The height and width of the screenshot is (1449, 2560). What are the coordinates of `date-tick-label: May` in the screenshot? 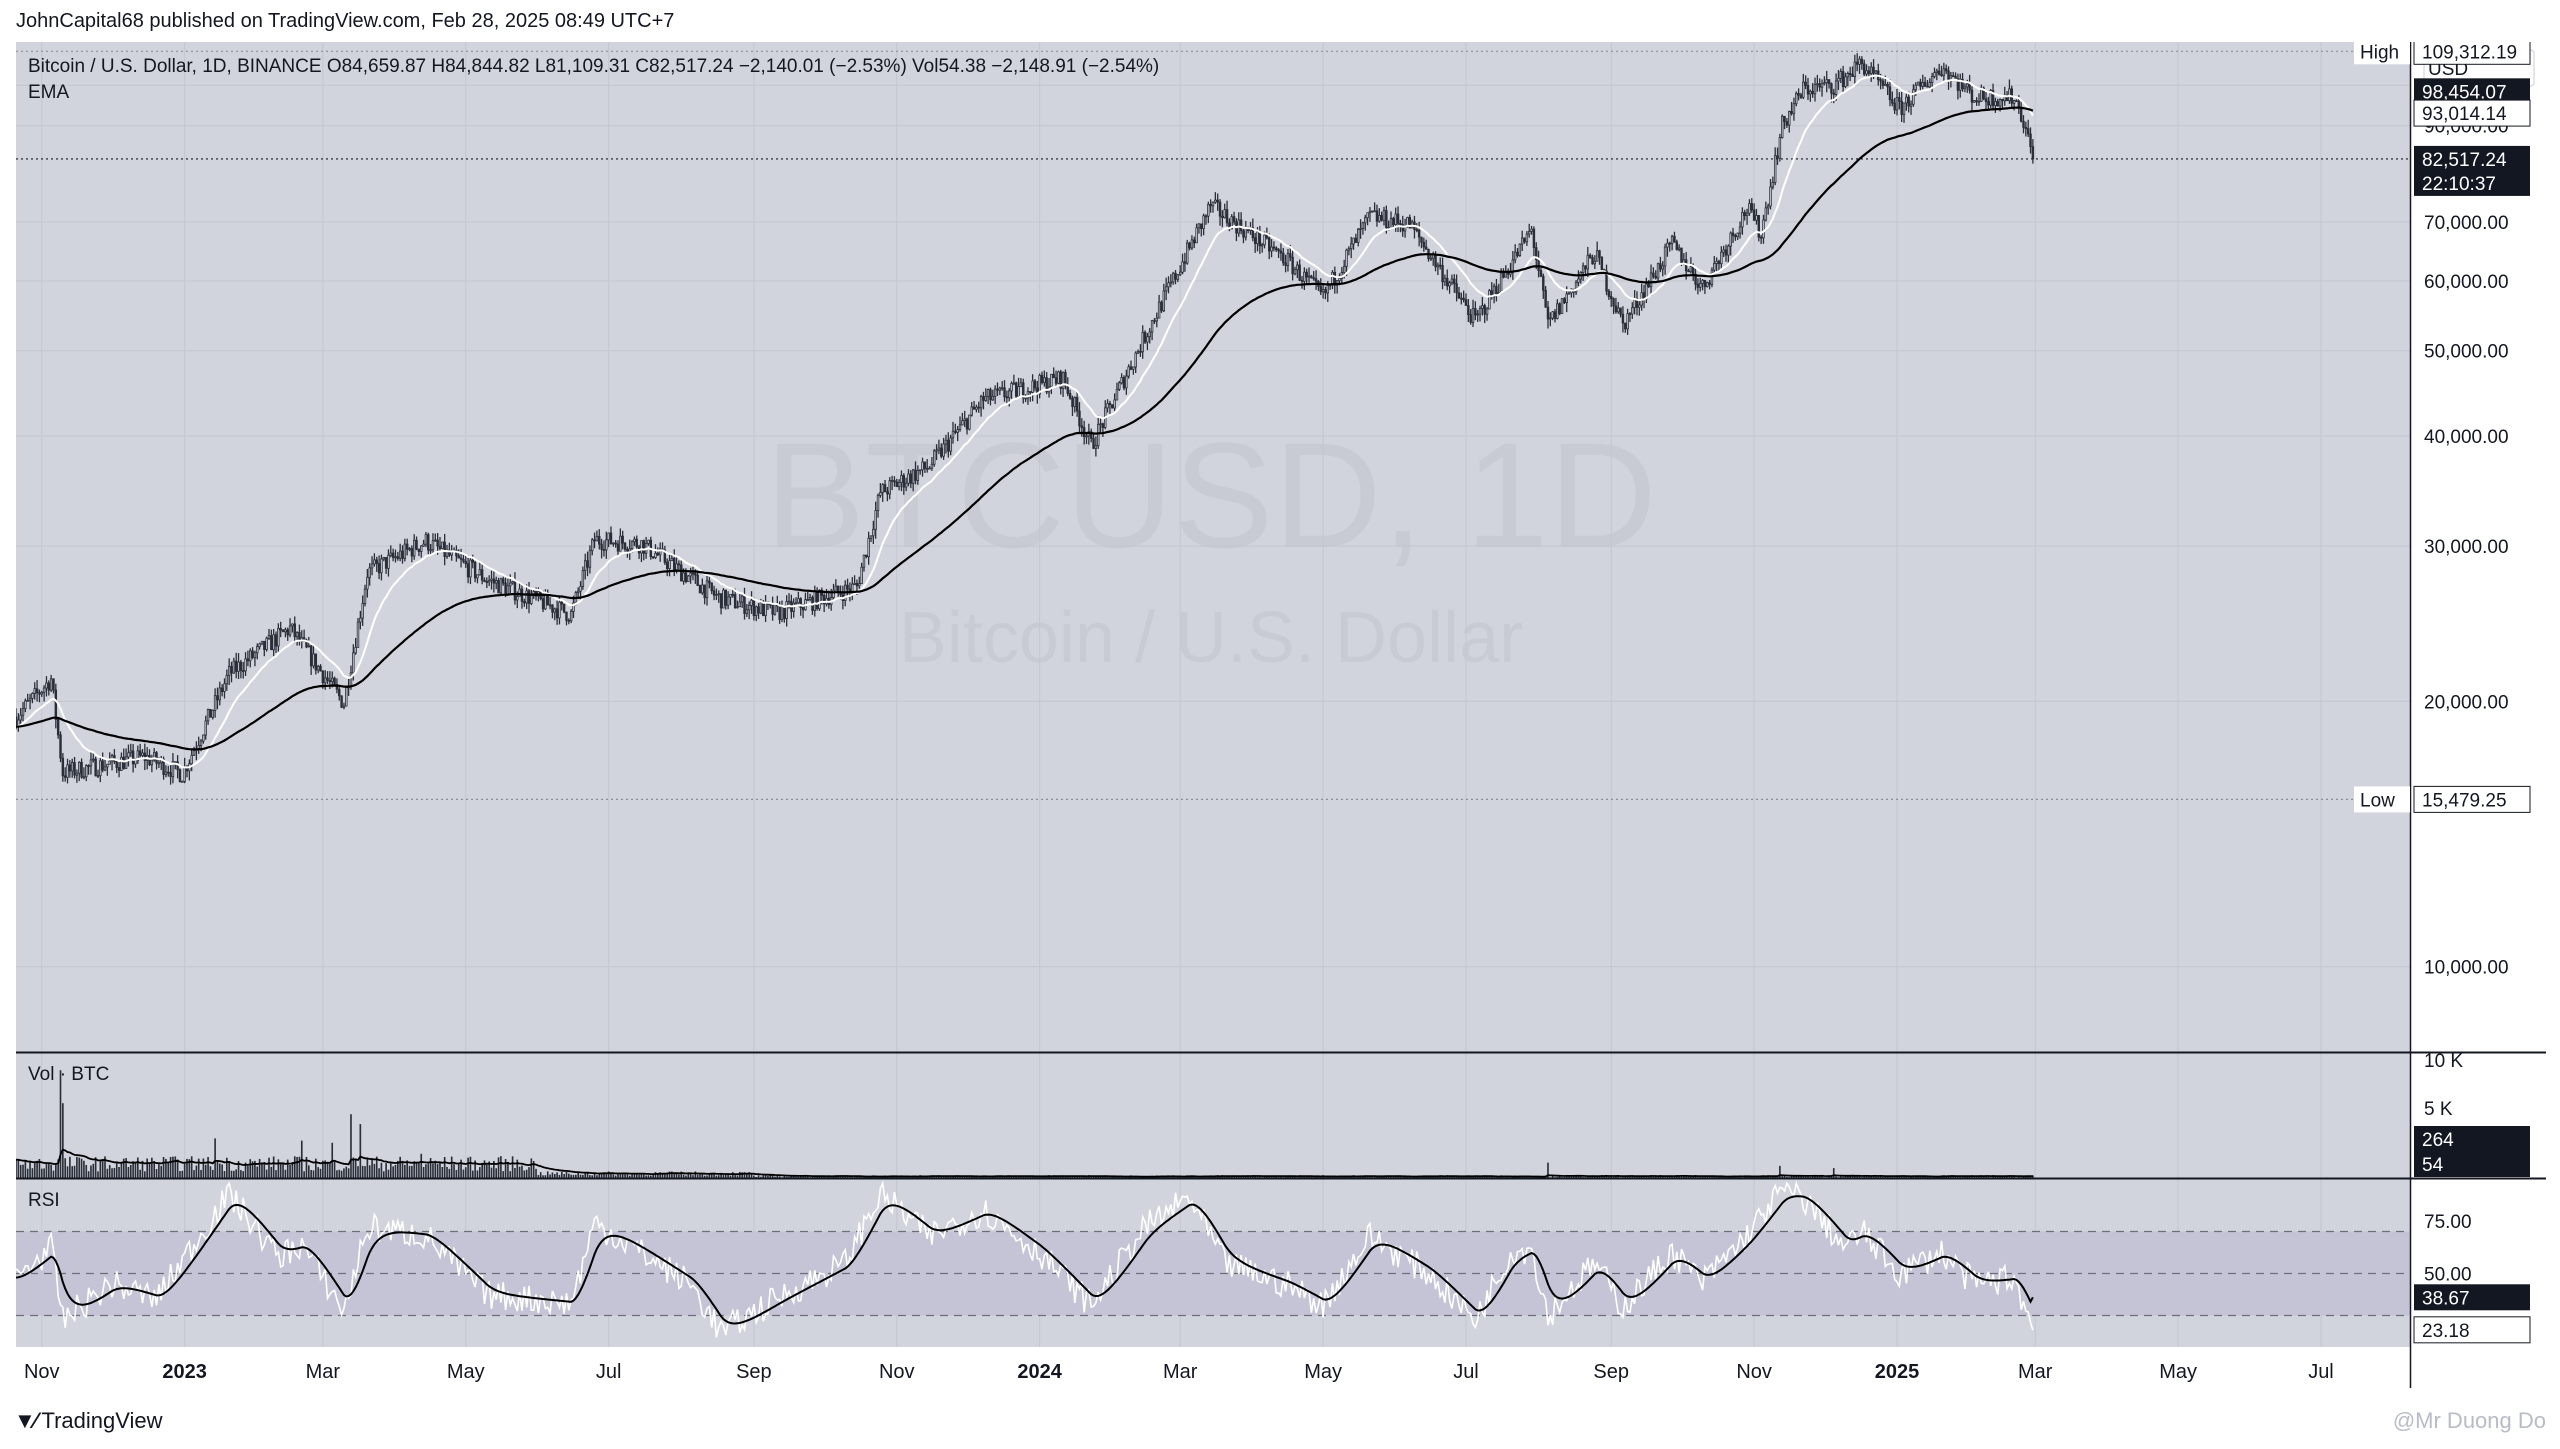 It's located at (1323, 1372).